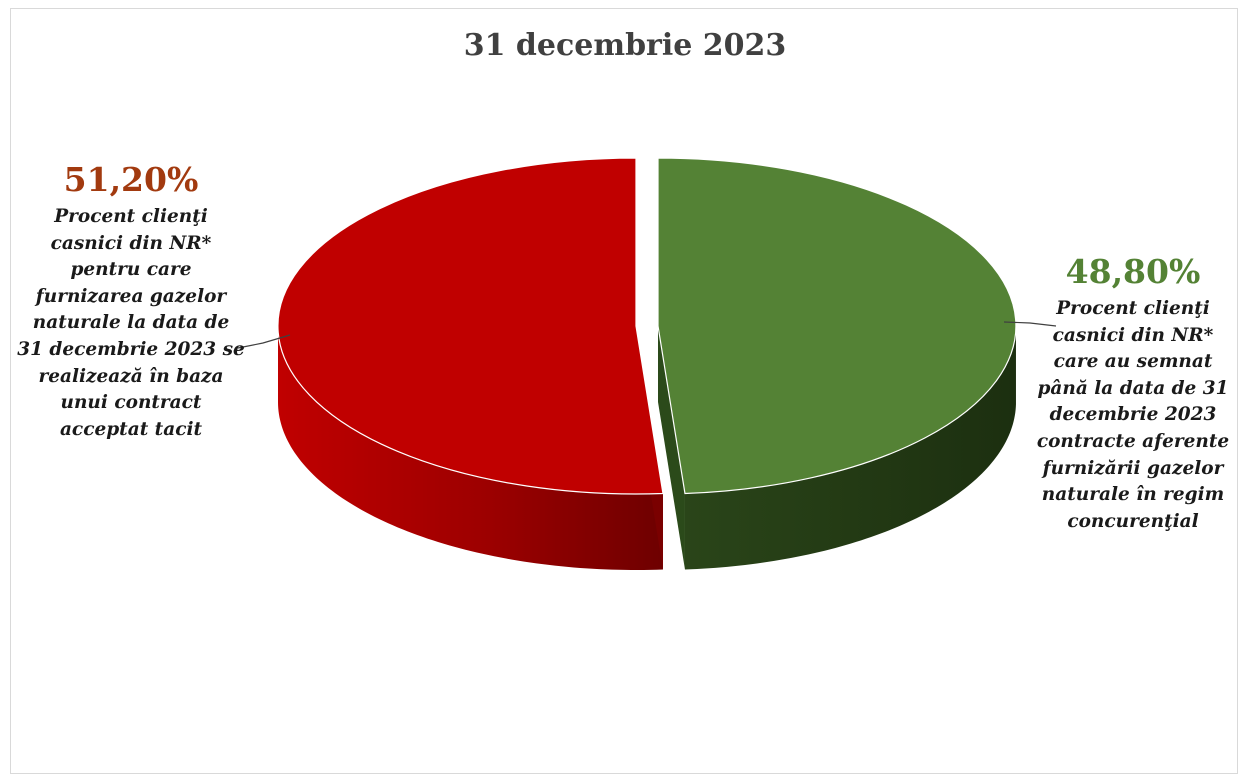  I want to click on chart-title: 31 decembrie 2023, so click(625, 45).